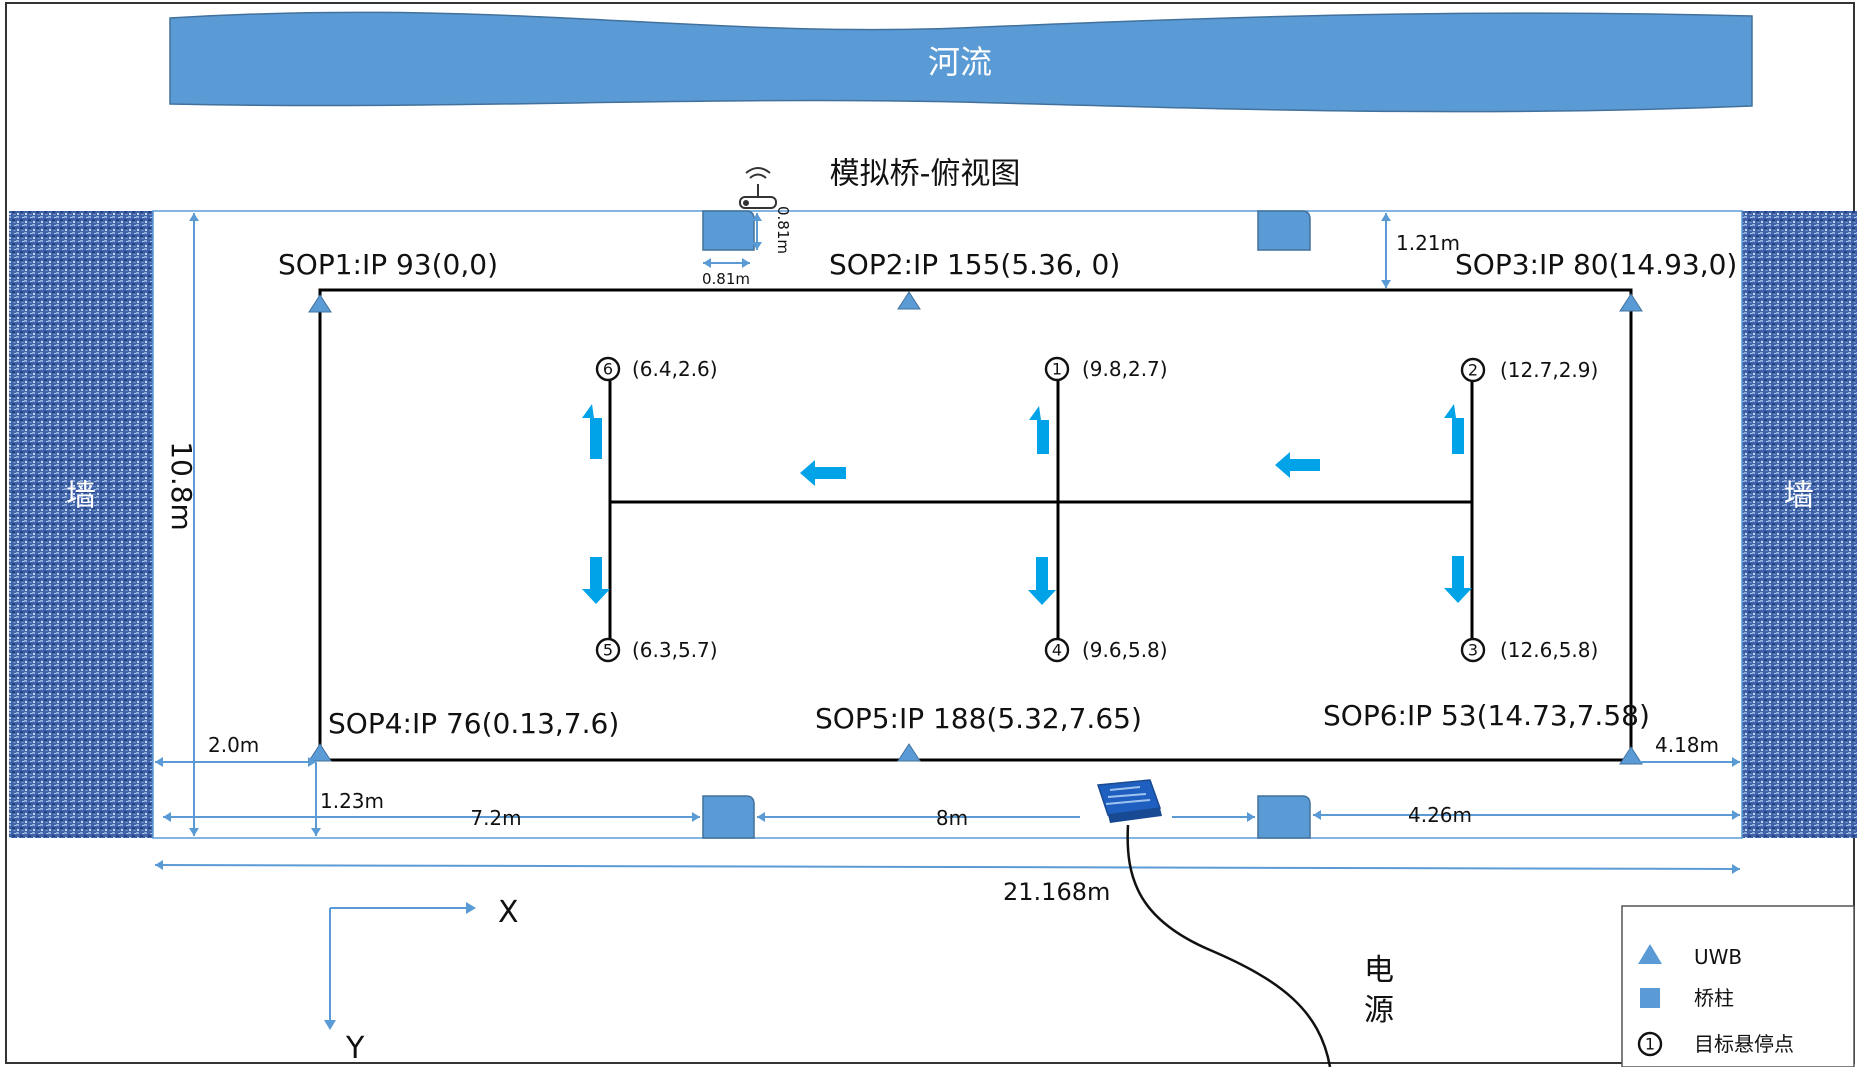 The height and width of the screenshot is (1067, 1858). Describe the element at coordinates (1549, 650) in the screenshot. I see `hover-point-label: (12.6,5.8)` at that location.